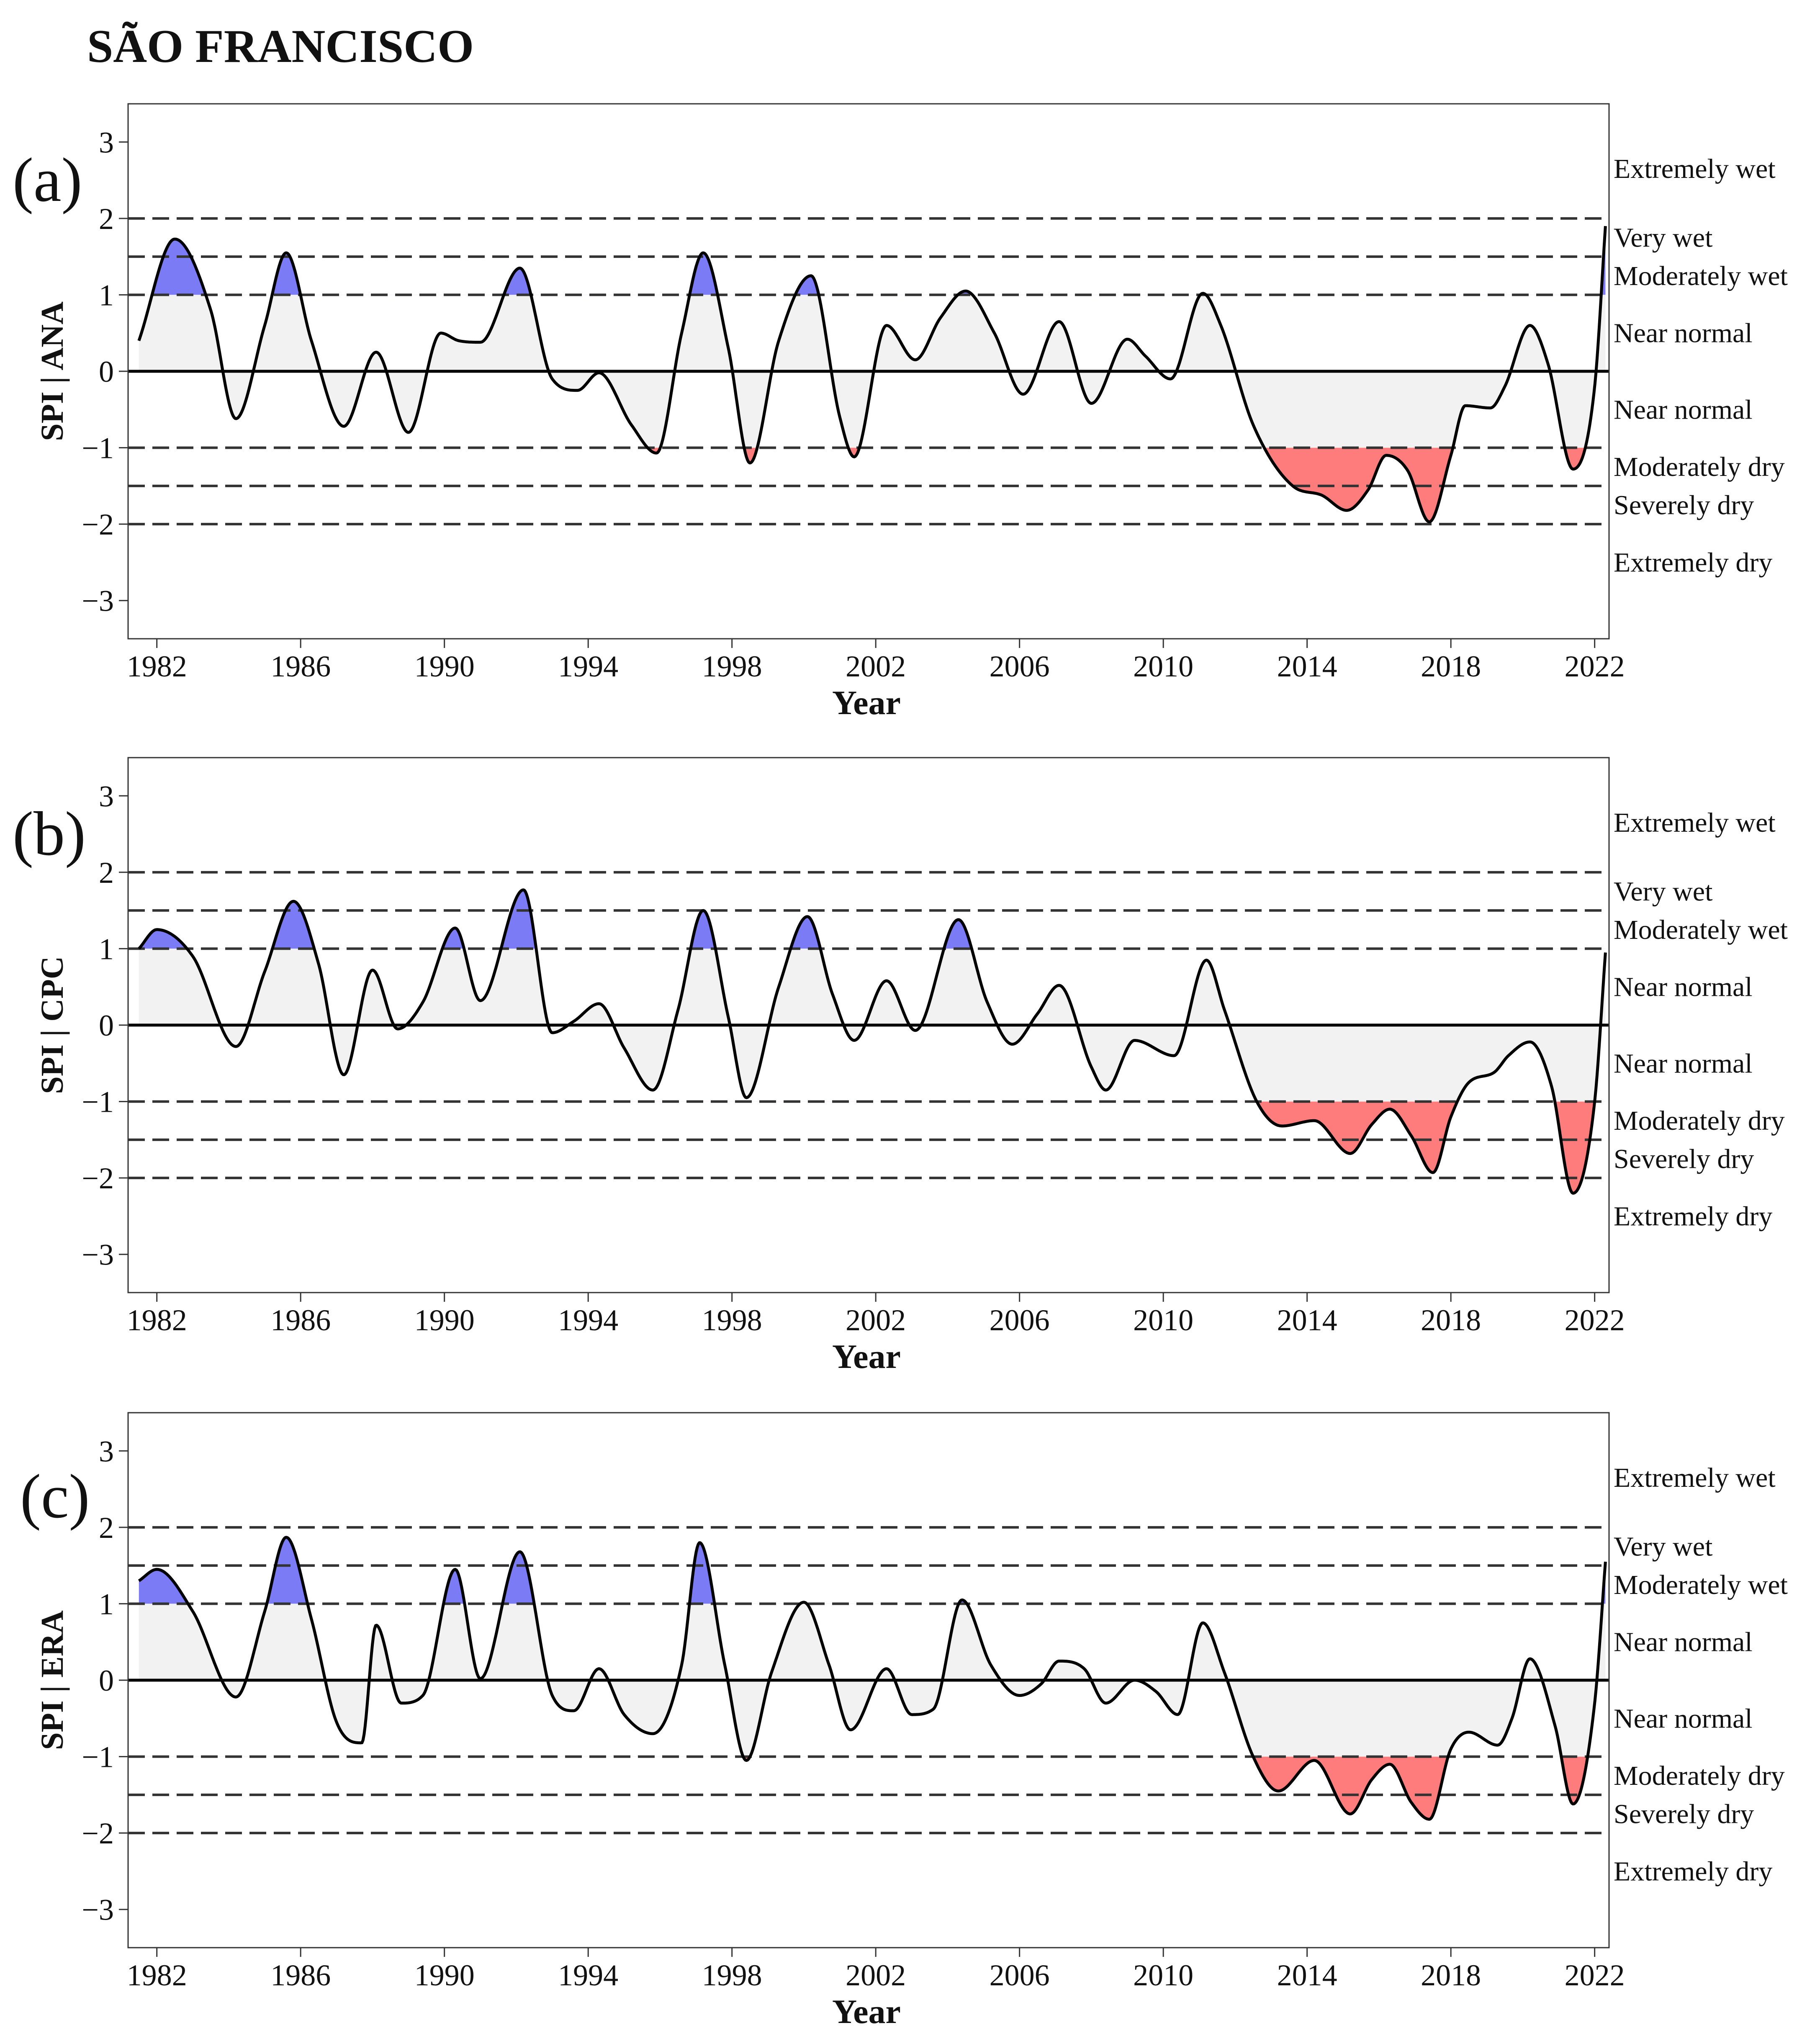 This screenshot has height=2041, width=1820. What do you see at coordinates (49, 834) in the screenshot?
I see `panel-label: (b)` at bounding box center [49, 834].